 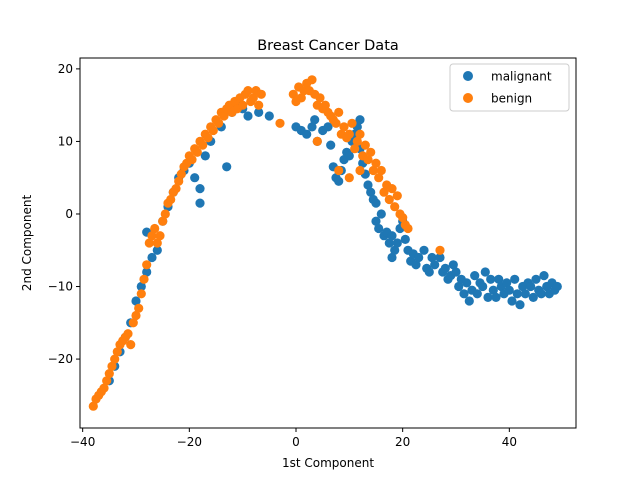 I want to click on y-tick-label: 20, so click(x=65, y=69).